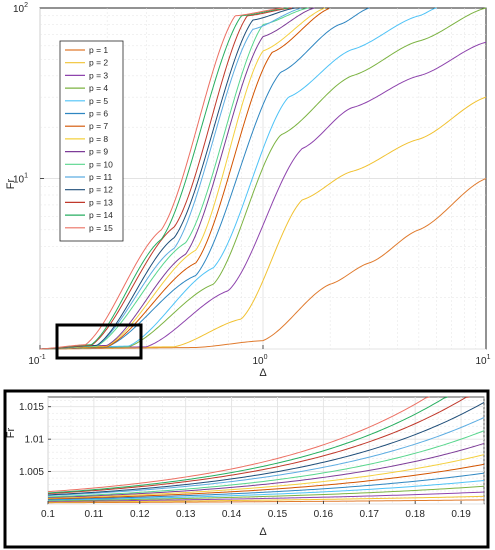  What do you see at coordinates (11, 432) in the screenshot?
I see `inset-y-axis-label: Fr` at bounding box center [11, 432].